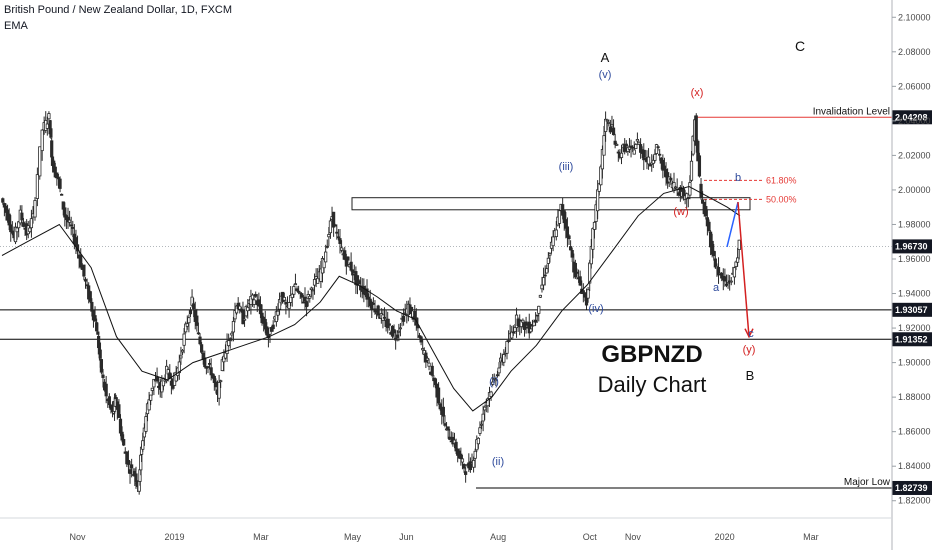 Image resolution: width=932 pixels, height=550 pixels. What do you see at coordinates (867, 482) in the screenshot?
I see `level-label: Major Low` at bounding box center [867, 482].